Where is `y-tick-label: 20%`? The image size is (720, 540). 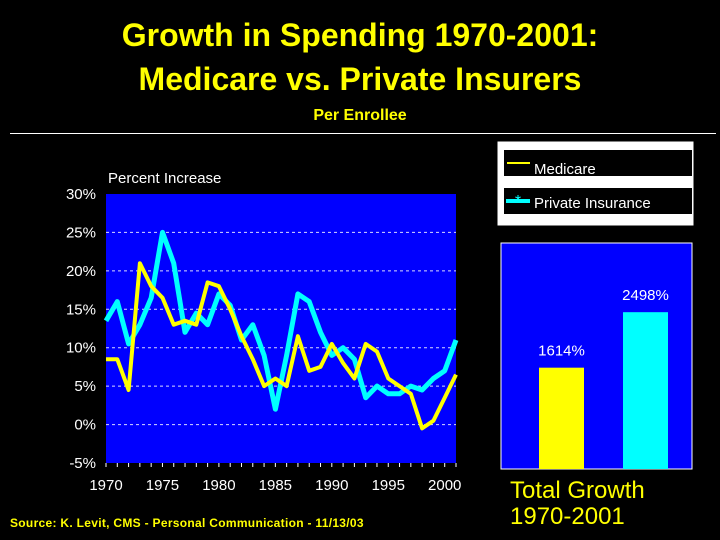
y-tick-label: 20% is located at coordinates (81, 271).